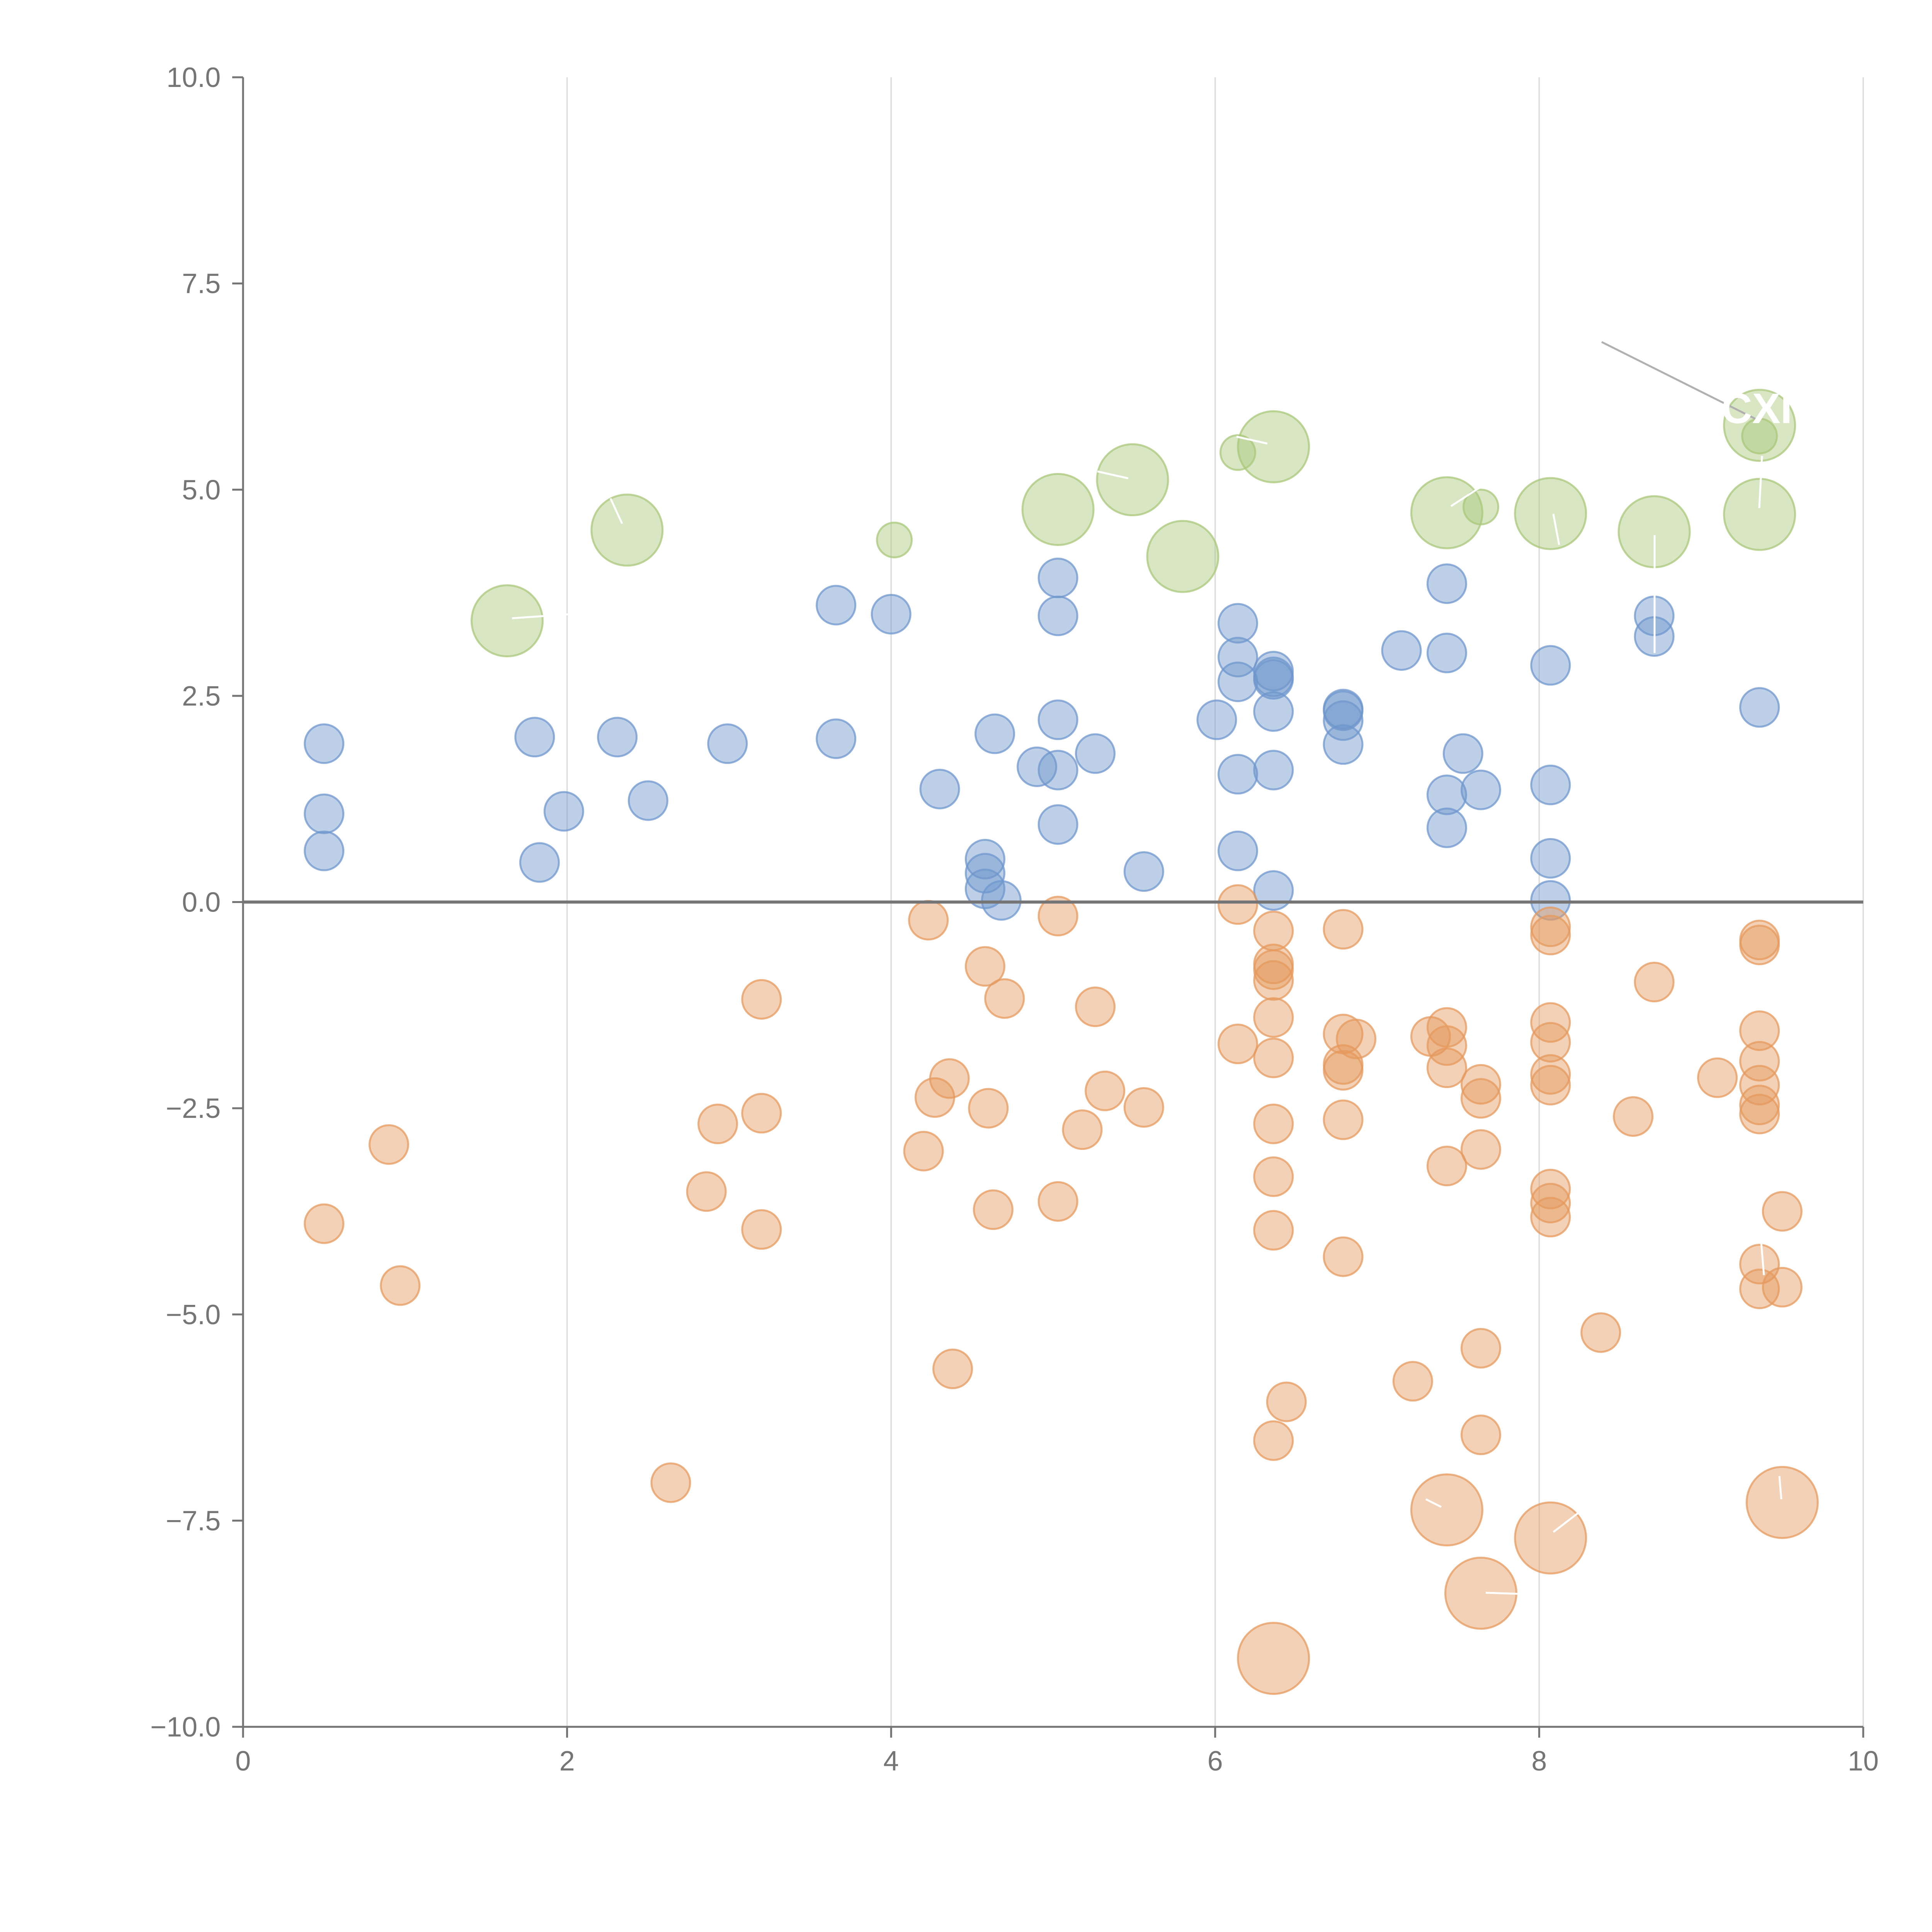 This screenshot has width=1932, height=1932. I want to click on y-tick-label: 2.5, so click(202, 696).